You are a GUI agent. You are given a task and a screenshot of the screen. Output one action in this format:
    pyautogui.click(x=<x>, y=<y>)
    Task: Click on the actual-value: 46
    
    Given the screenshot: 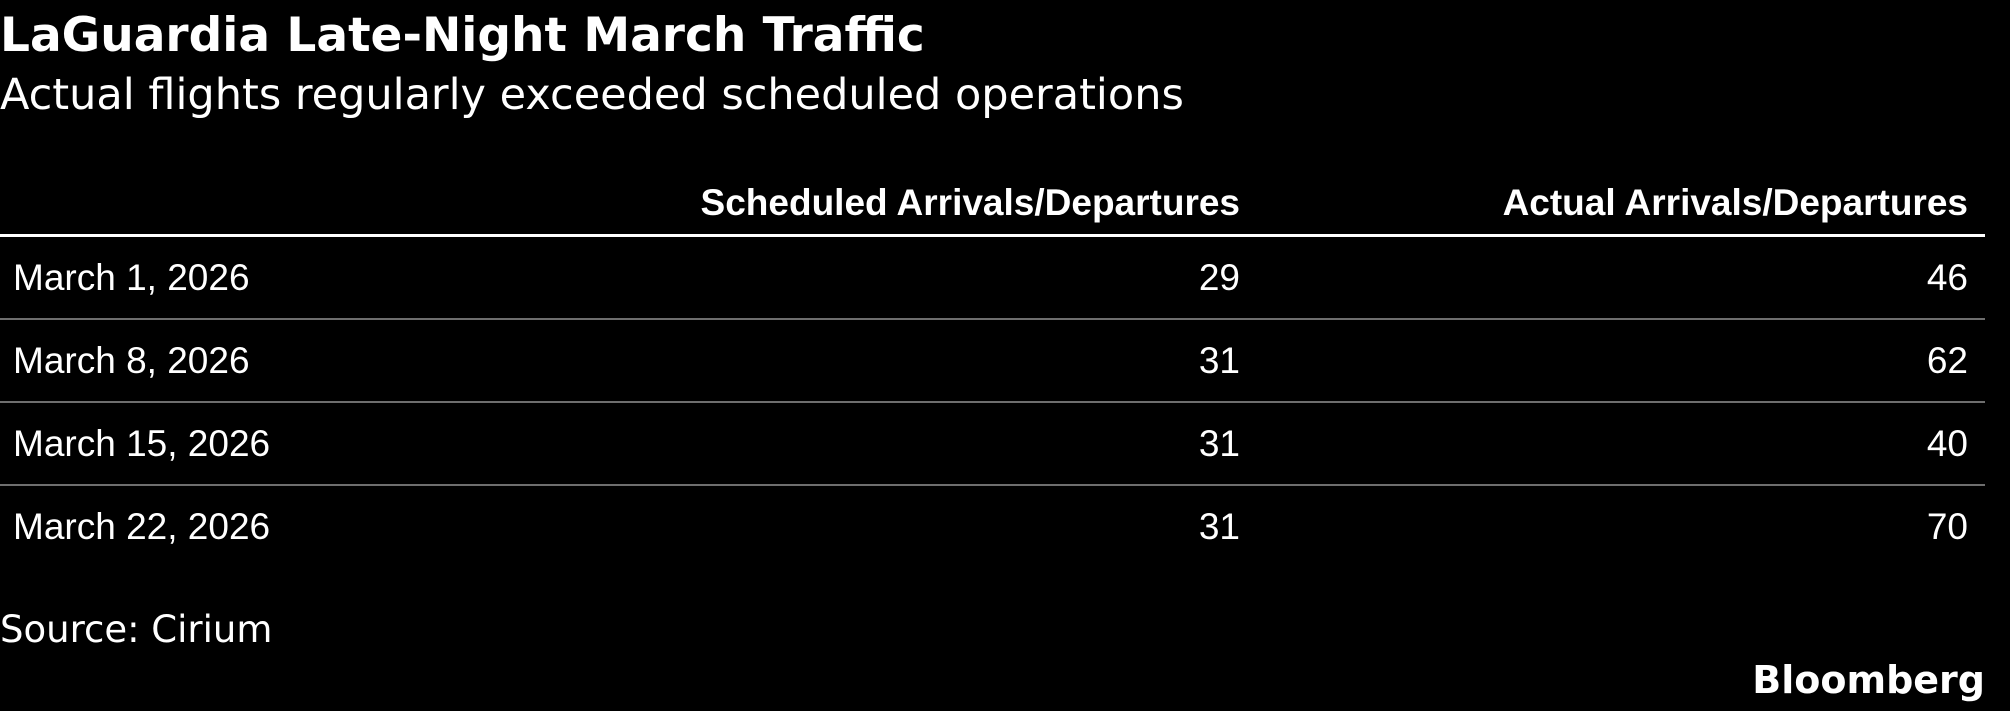 What is the action you would take?
    pyautogui.click(x=1612, y=277)
    